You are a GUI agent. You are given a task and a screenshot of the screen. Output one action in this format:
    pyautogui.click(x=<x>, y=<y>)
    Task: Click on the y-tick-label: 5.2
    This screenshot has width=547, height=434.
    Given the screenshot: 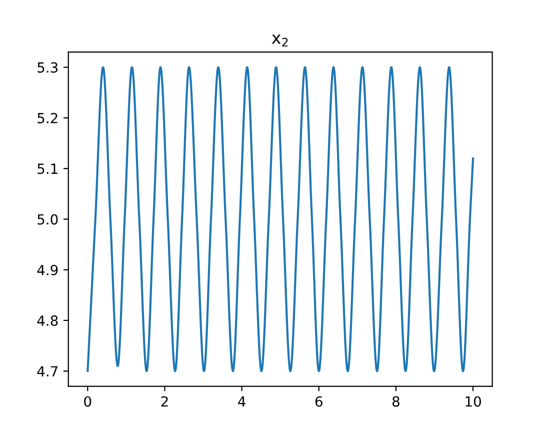 What is the action you would take?
    pyautogui.click(x=48, y=118)
    